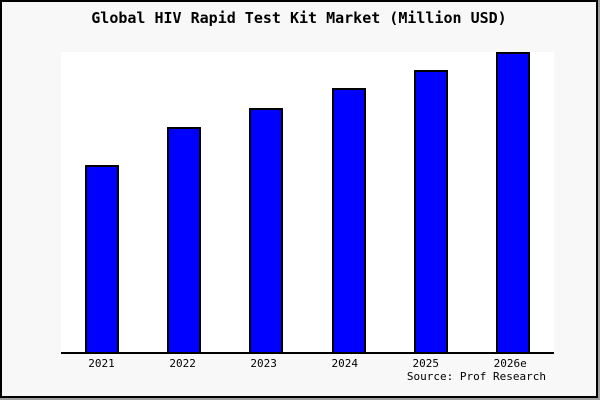  I want to click on x-tick-label-2026e: 2026e, so click(510, 363).